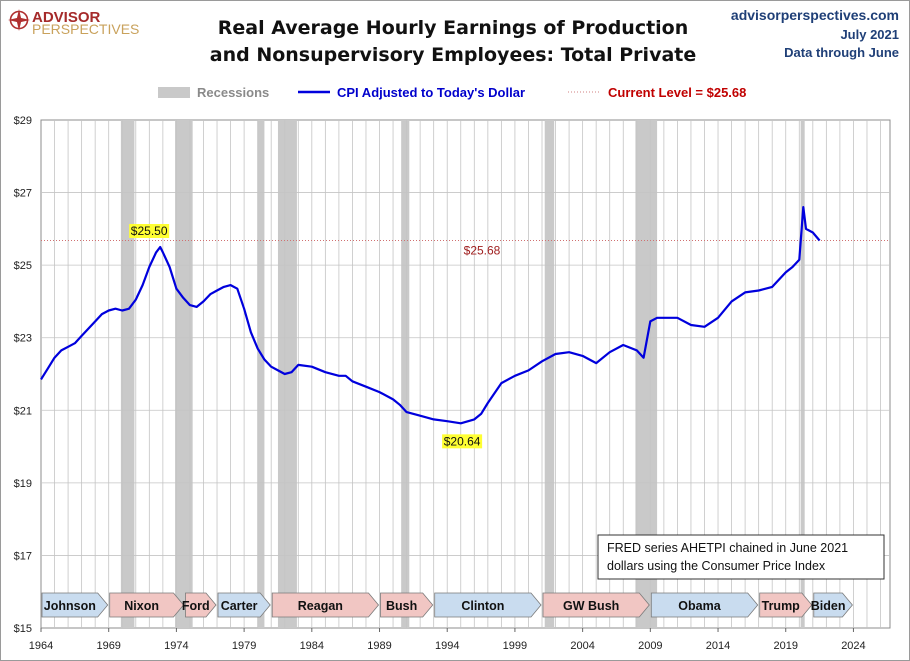  What do you see at coordinates (431, 92) in the screenshot?
I see `legend-series-label: CPI Adjusted to Today's Dollar` at bounding box center [431, 92].